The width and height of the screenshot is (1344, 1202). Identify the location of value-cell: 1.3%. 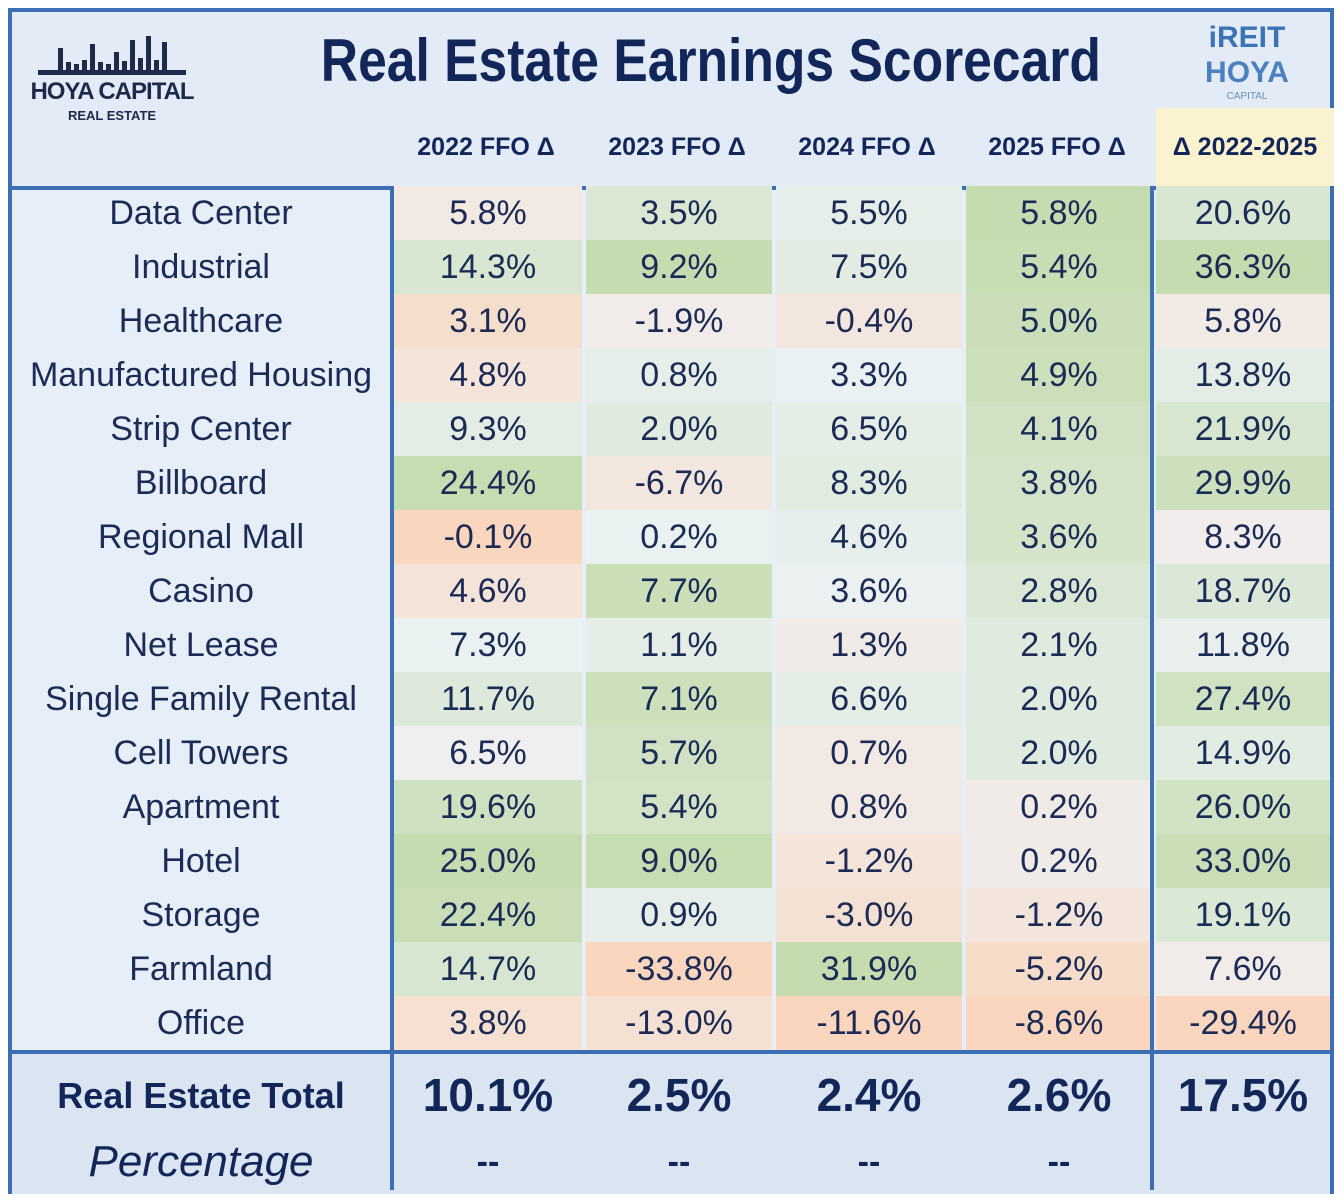
(869, 645).